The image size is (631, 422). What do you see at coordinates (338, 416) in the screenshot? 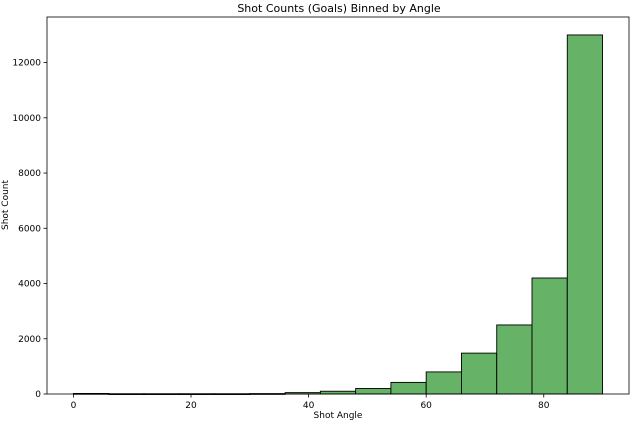
I see `x-axis-label: Shot Angle` at bounding box center [338, 416].